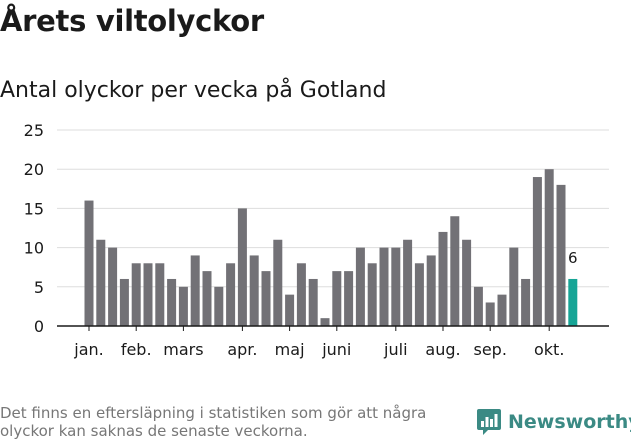  What do you see at coordinates (489, 422) in the screenshot?
I see `newsworthy-logo-icon` at bounding box center [489, 422].